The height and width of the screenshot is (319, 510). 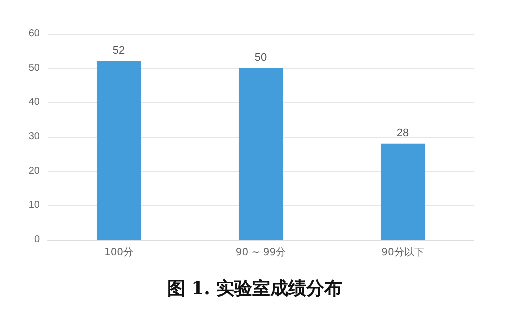 What do you see at coordinates (403, 252) in the screenshot?
I see `x-tick-label: 90分以下` at bounding box center [403, 252].